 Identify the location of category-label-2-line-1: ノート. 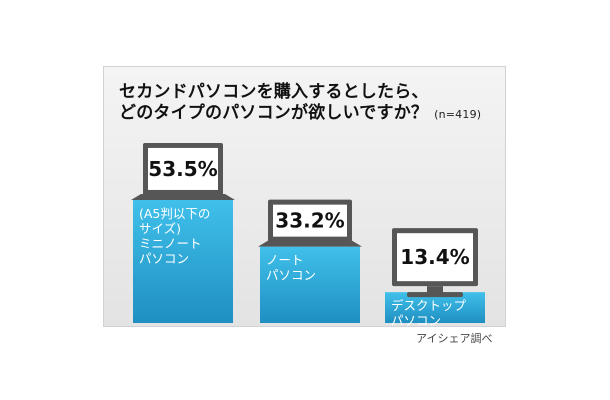
(285, 260).